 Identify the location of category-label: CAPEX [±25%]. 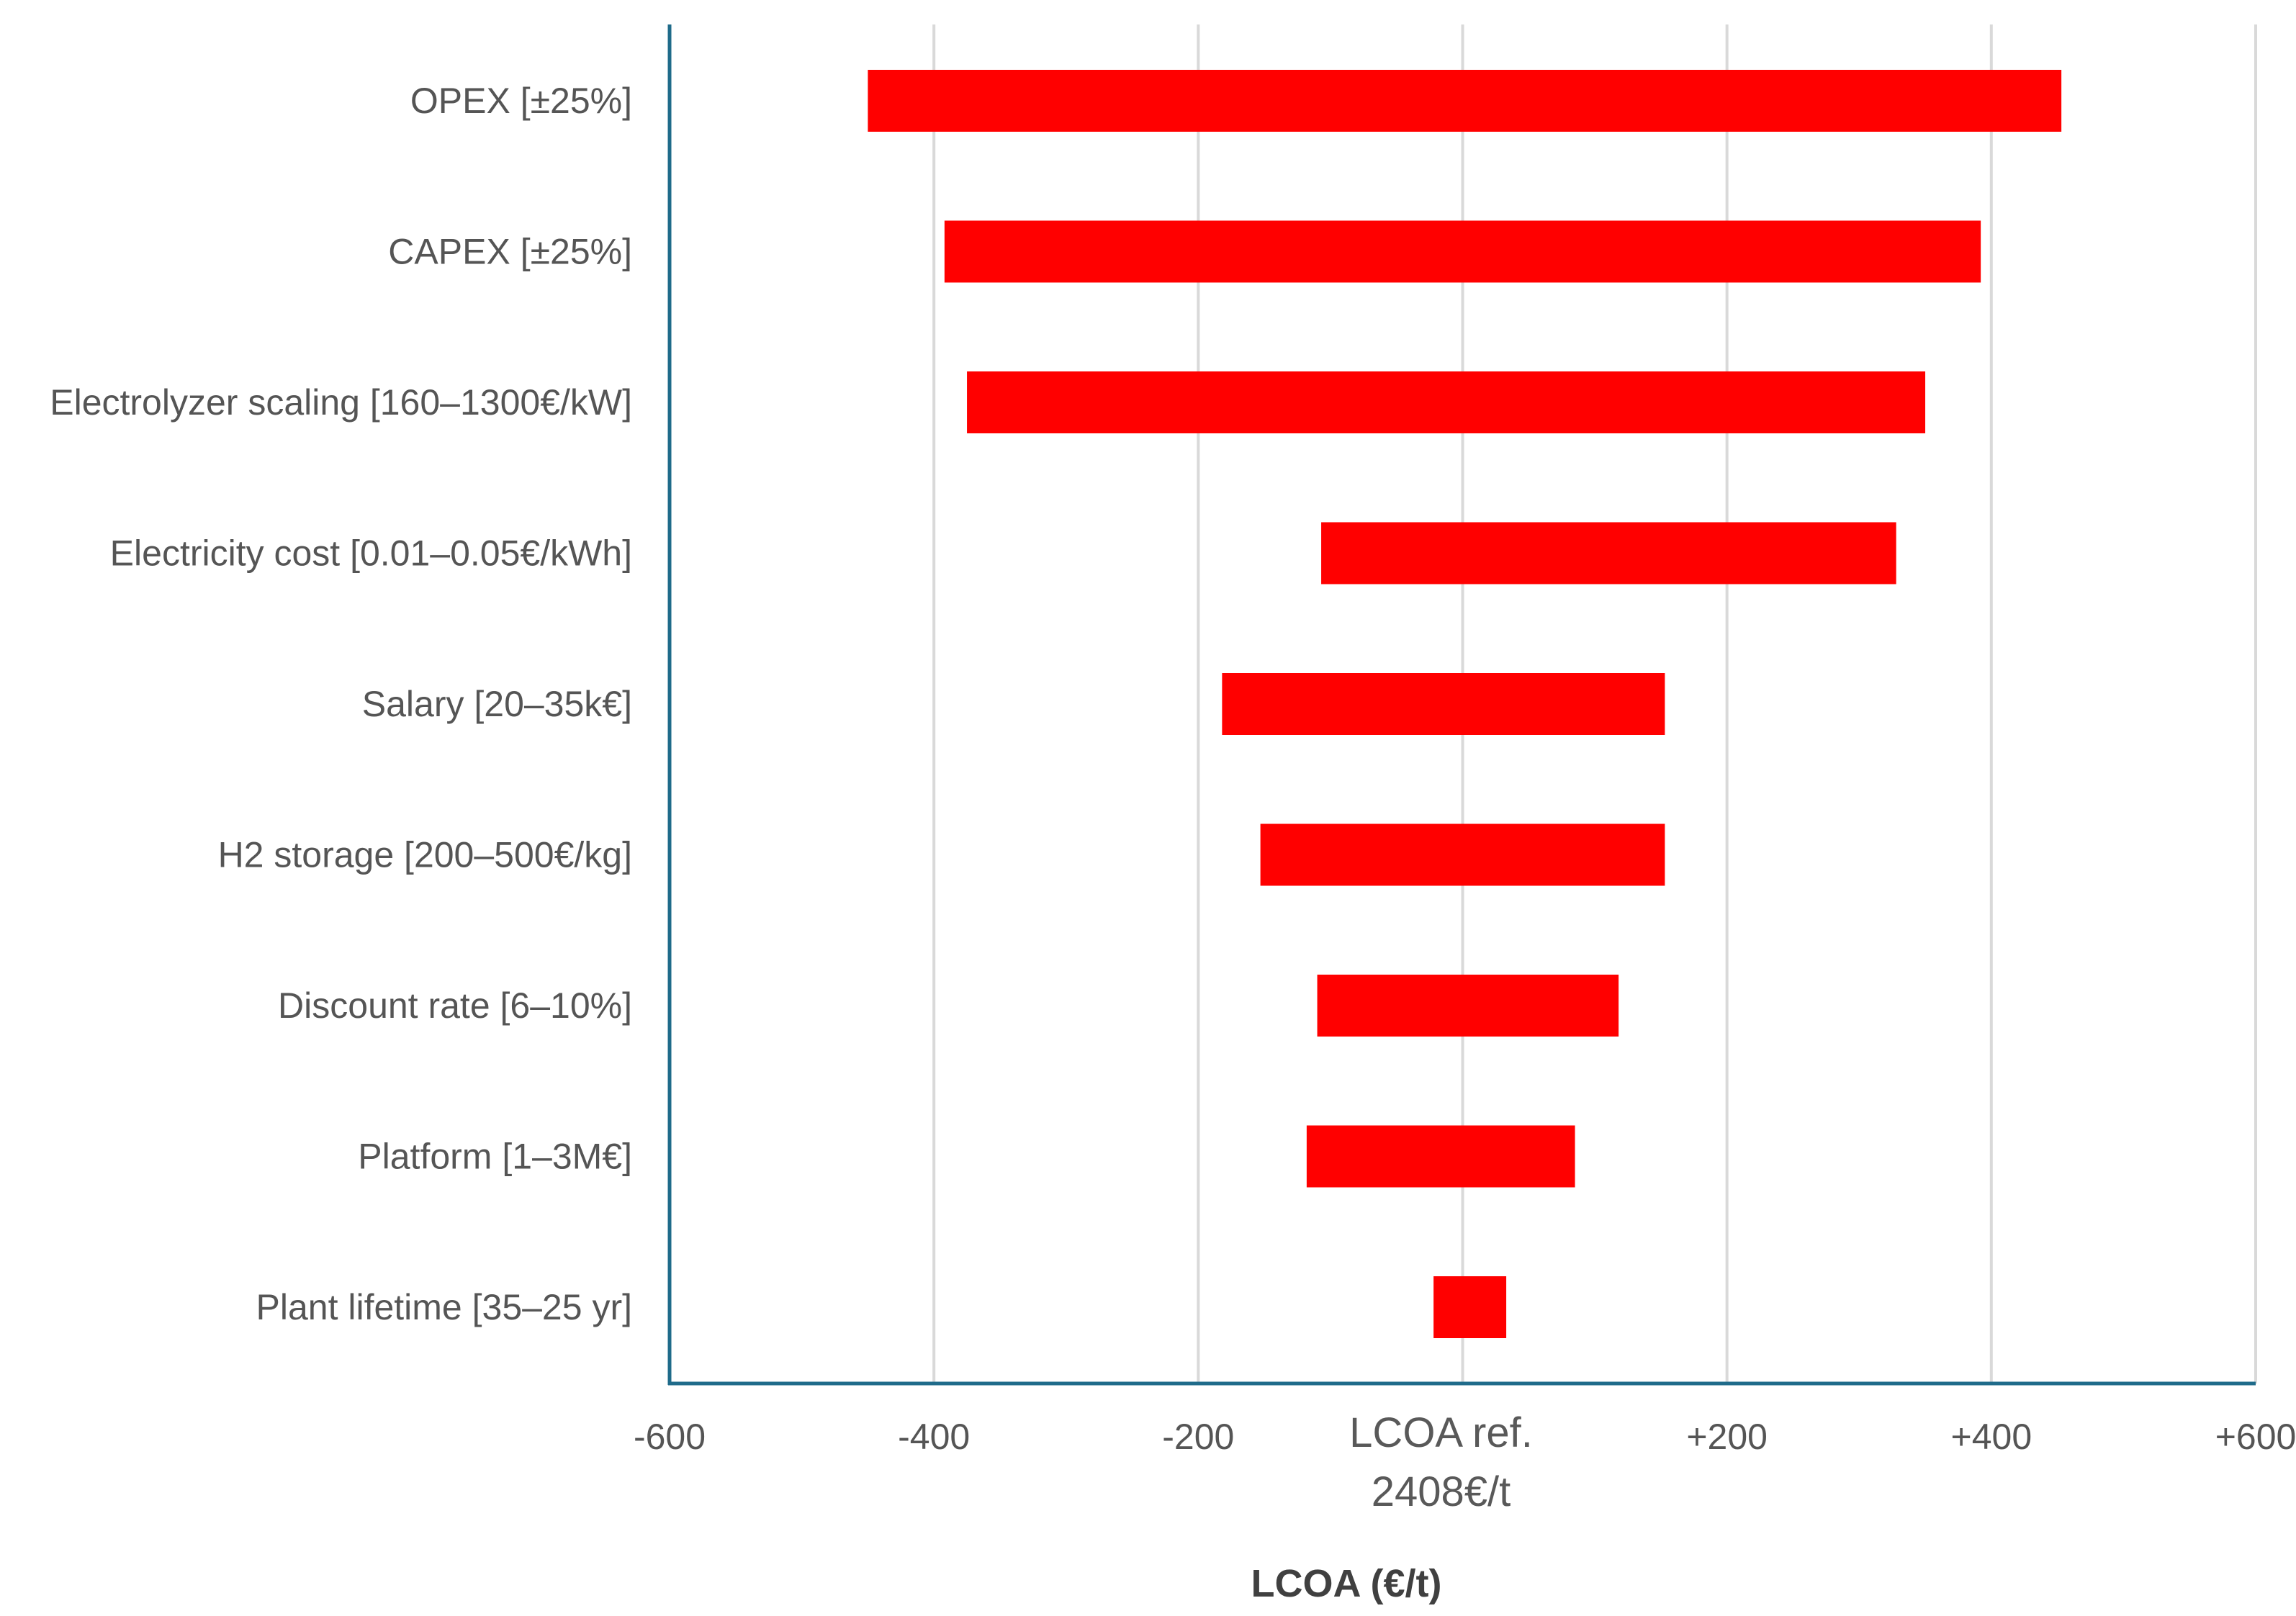
(510, 252).